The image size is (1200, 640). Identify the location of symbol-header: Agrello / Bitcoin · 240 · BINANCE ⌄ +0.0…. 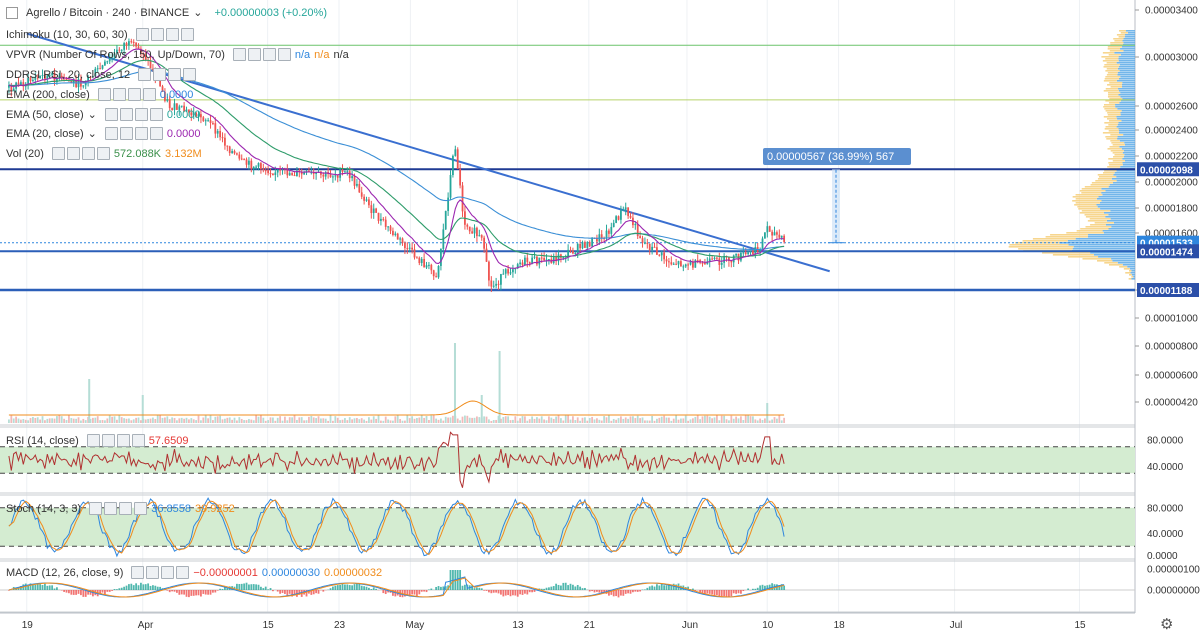
(166, 12).